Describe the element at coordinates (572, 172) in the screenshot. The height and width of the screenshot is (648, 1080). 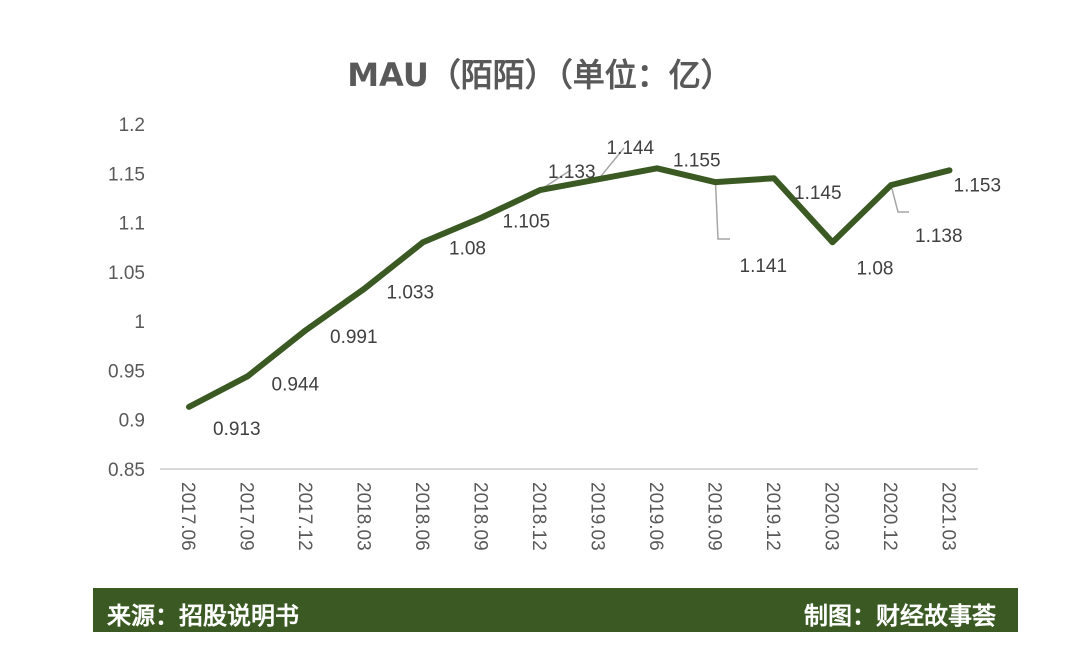
I see `data-label: 1.133` at that location.